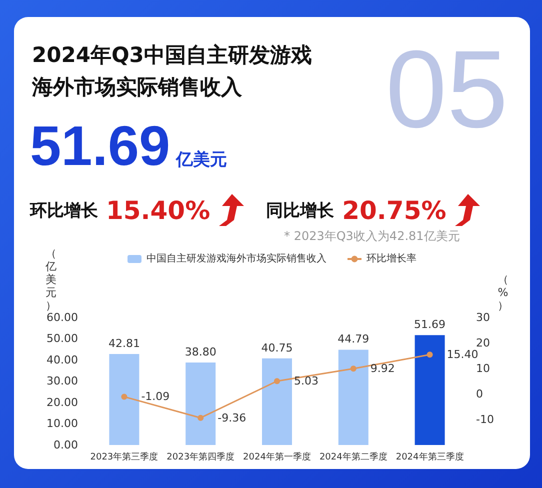  What do you see at coordinates (430, 457) in the screenshot?
I see `x-tick-label: 2024年第三季度` at bounding box center [430, 457].